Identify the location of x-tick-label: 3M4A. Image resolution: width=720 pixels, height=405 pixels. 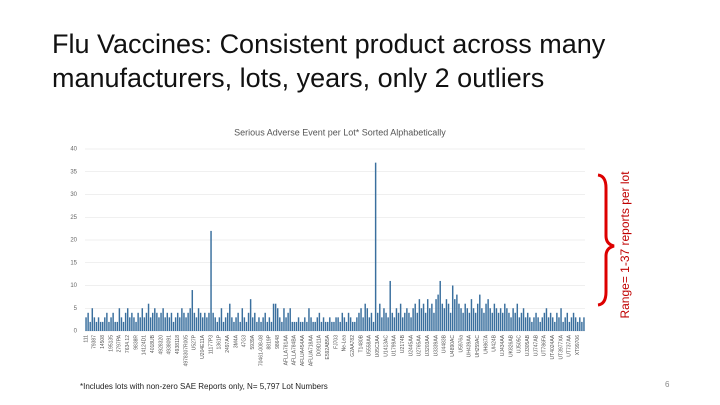
(236, 341).